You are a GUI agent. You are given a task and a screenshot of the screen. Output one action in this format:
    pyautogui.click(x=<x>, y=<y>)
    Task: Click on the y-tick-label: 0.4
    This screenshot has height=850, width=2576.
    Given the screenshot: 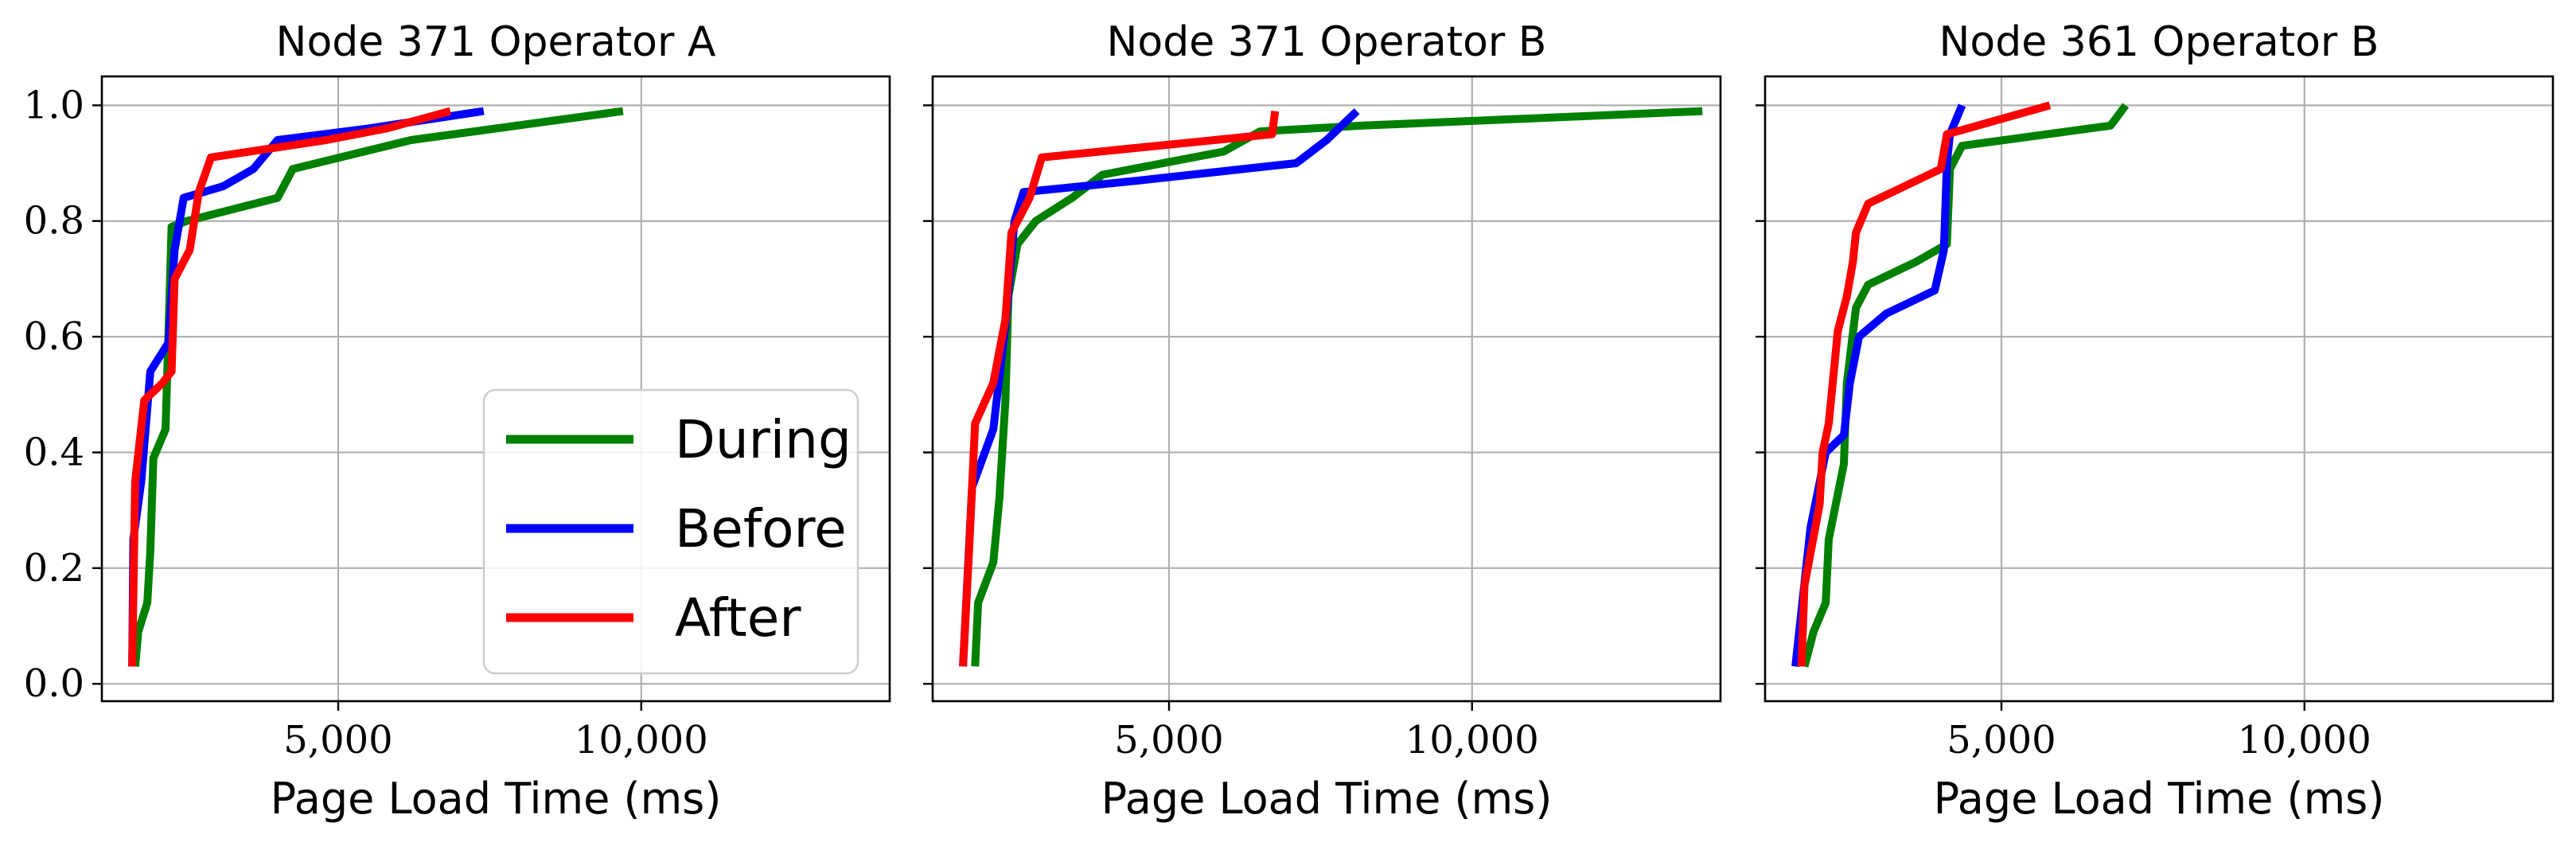 What is the action you would take?
    pyautogui.click(x=54, y=452)
    